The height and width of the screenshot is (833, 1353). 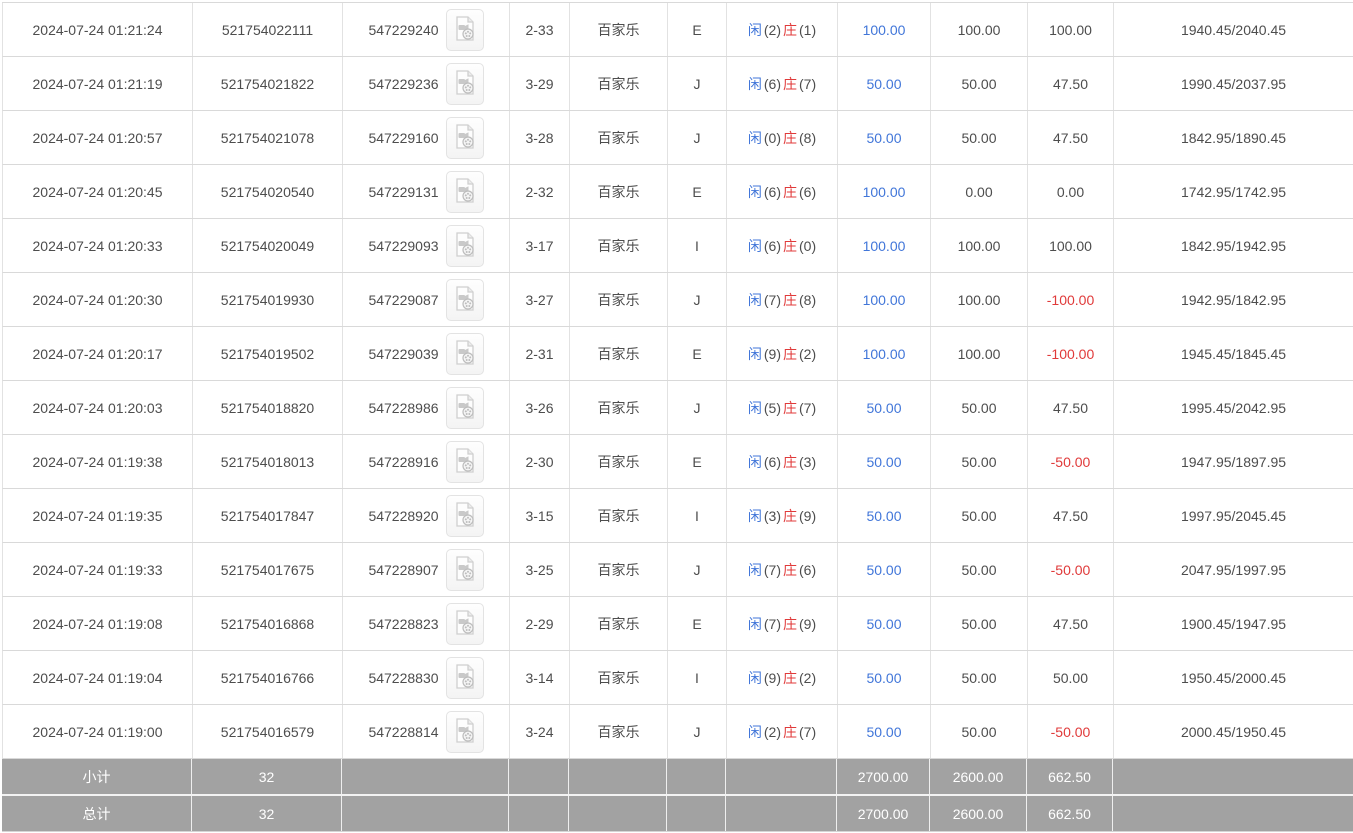 What do you see at coordinates (1071, 569) in the screenshot?
I see `cell-win-loss: -50.00` at bounding box center [1071, 569].